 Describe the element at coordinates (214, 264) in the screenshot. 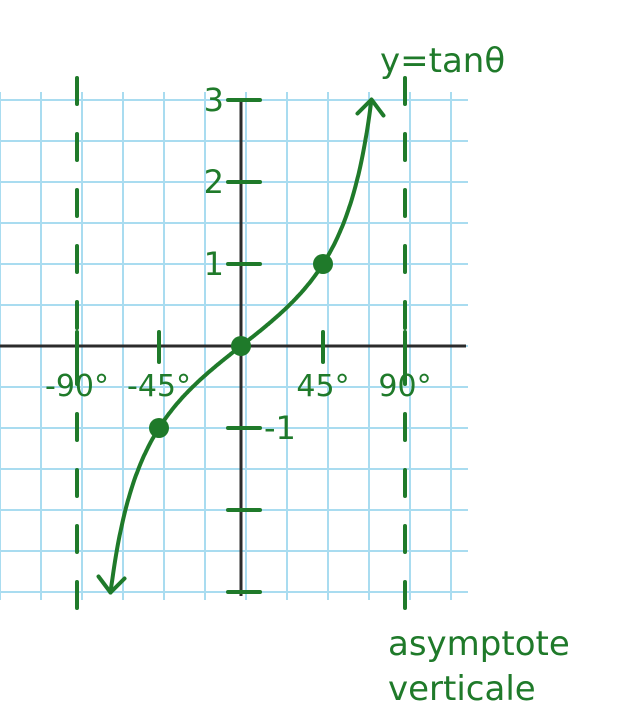

I see `y-tick-label: 1` at that location.